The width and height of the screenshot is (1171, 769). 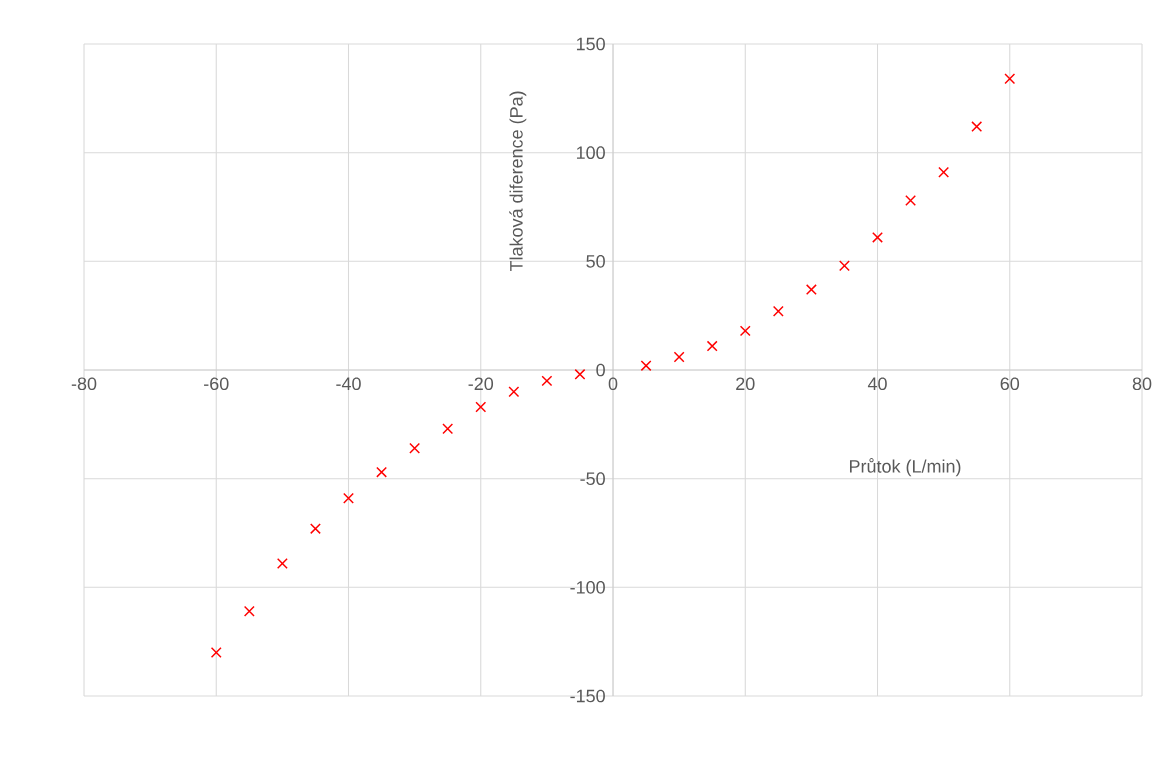 I want to click on y-axis-title: Tlaková diference (Pa), so click(x=518, y=181).